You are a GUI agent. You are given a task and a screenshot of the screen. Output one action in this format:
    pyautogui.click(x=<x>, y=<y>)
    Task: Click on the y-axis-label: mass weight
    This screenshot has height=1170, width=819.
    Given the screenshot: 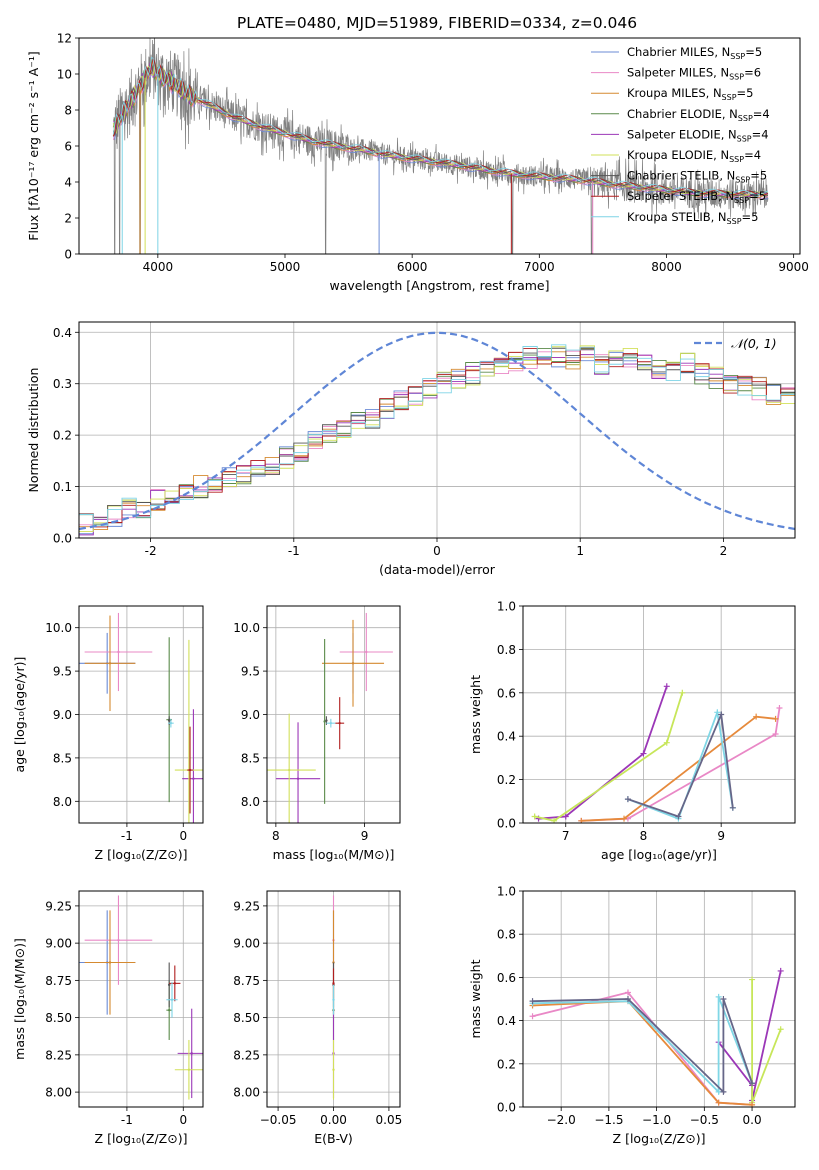 What is the action you would take?
    pyautogui.click(x=475, y=714)
    